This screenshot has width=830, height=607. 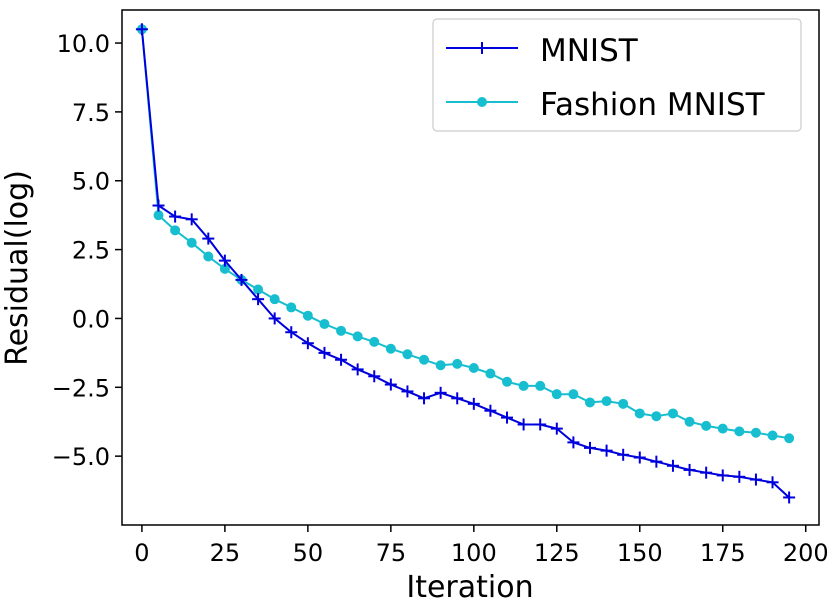 What do you see at coordinates (589, 51) in the screenshot?
I see `legend-label-mnist: MNIST` at bounding box center [589, 51].